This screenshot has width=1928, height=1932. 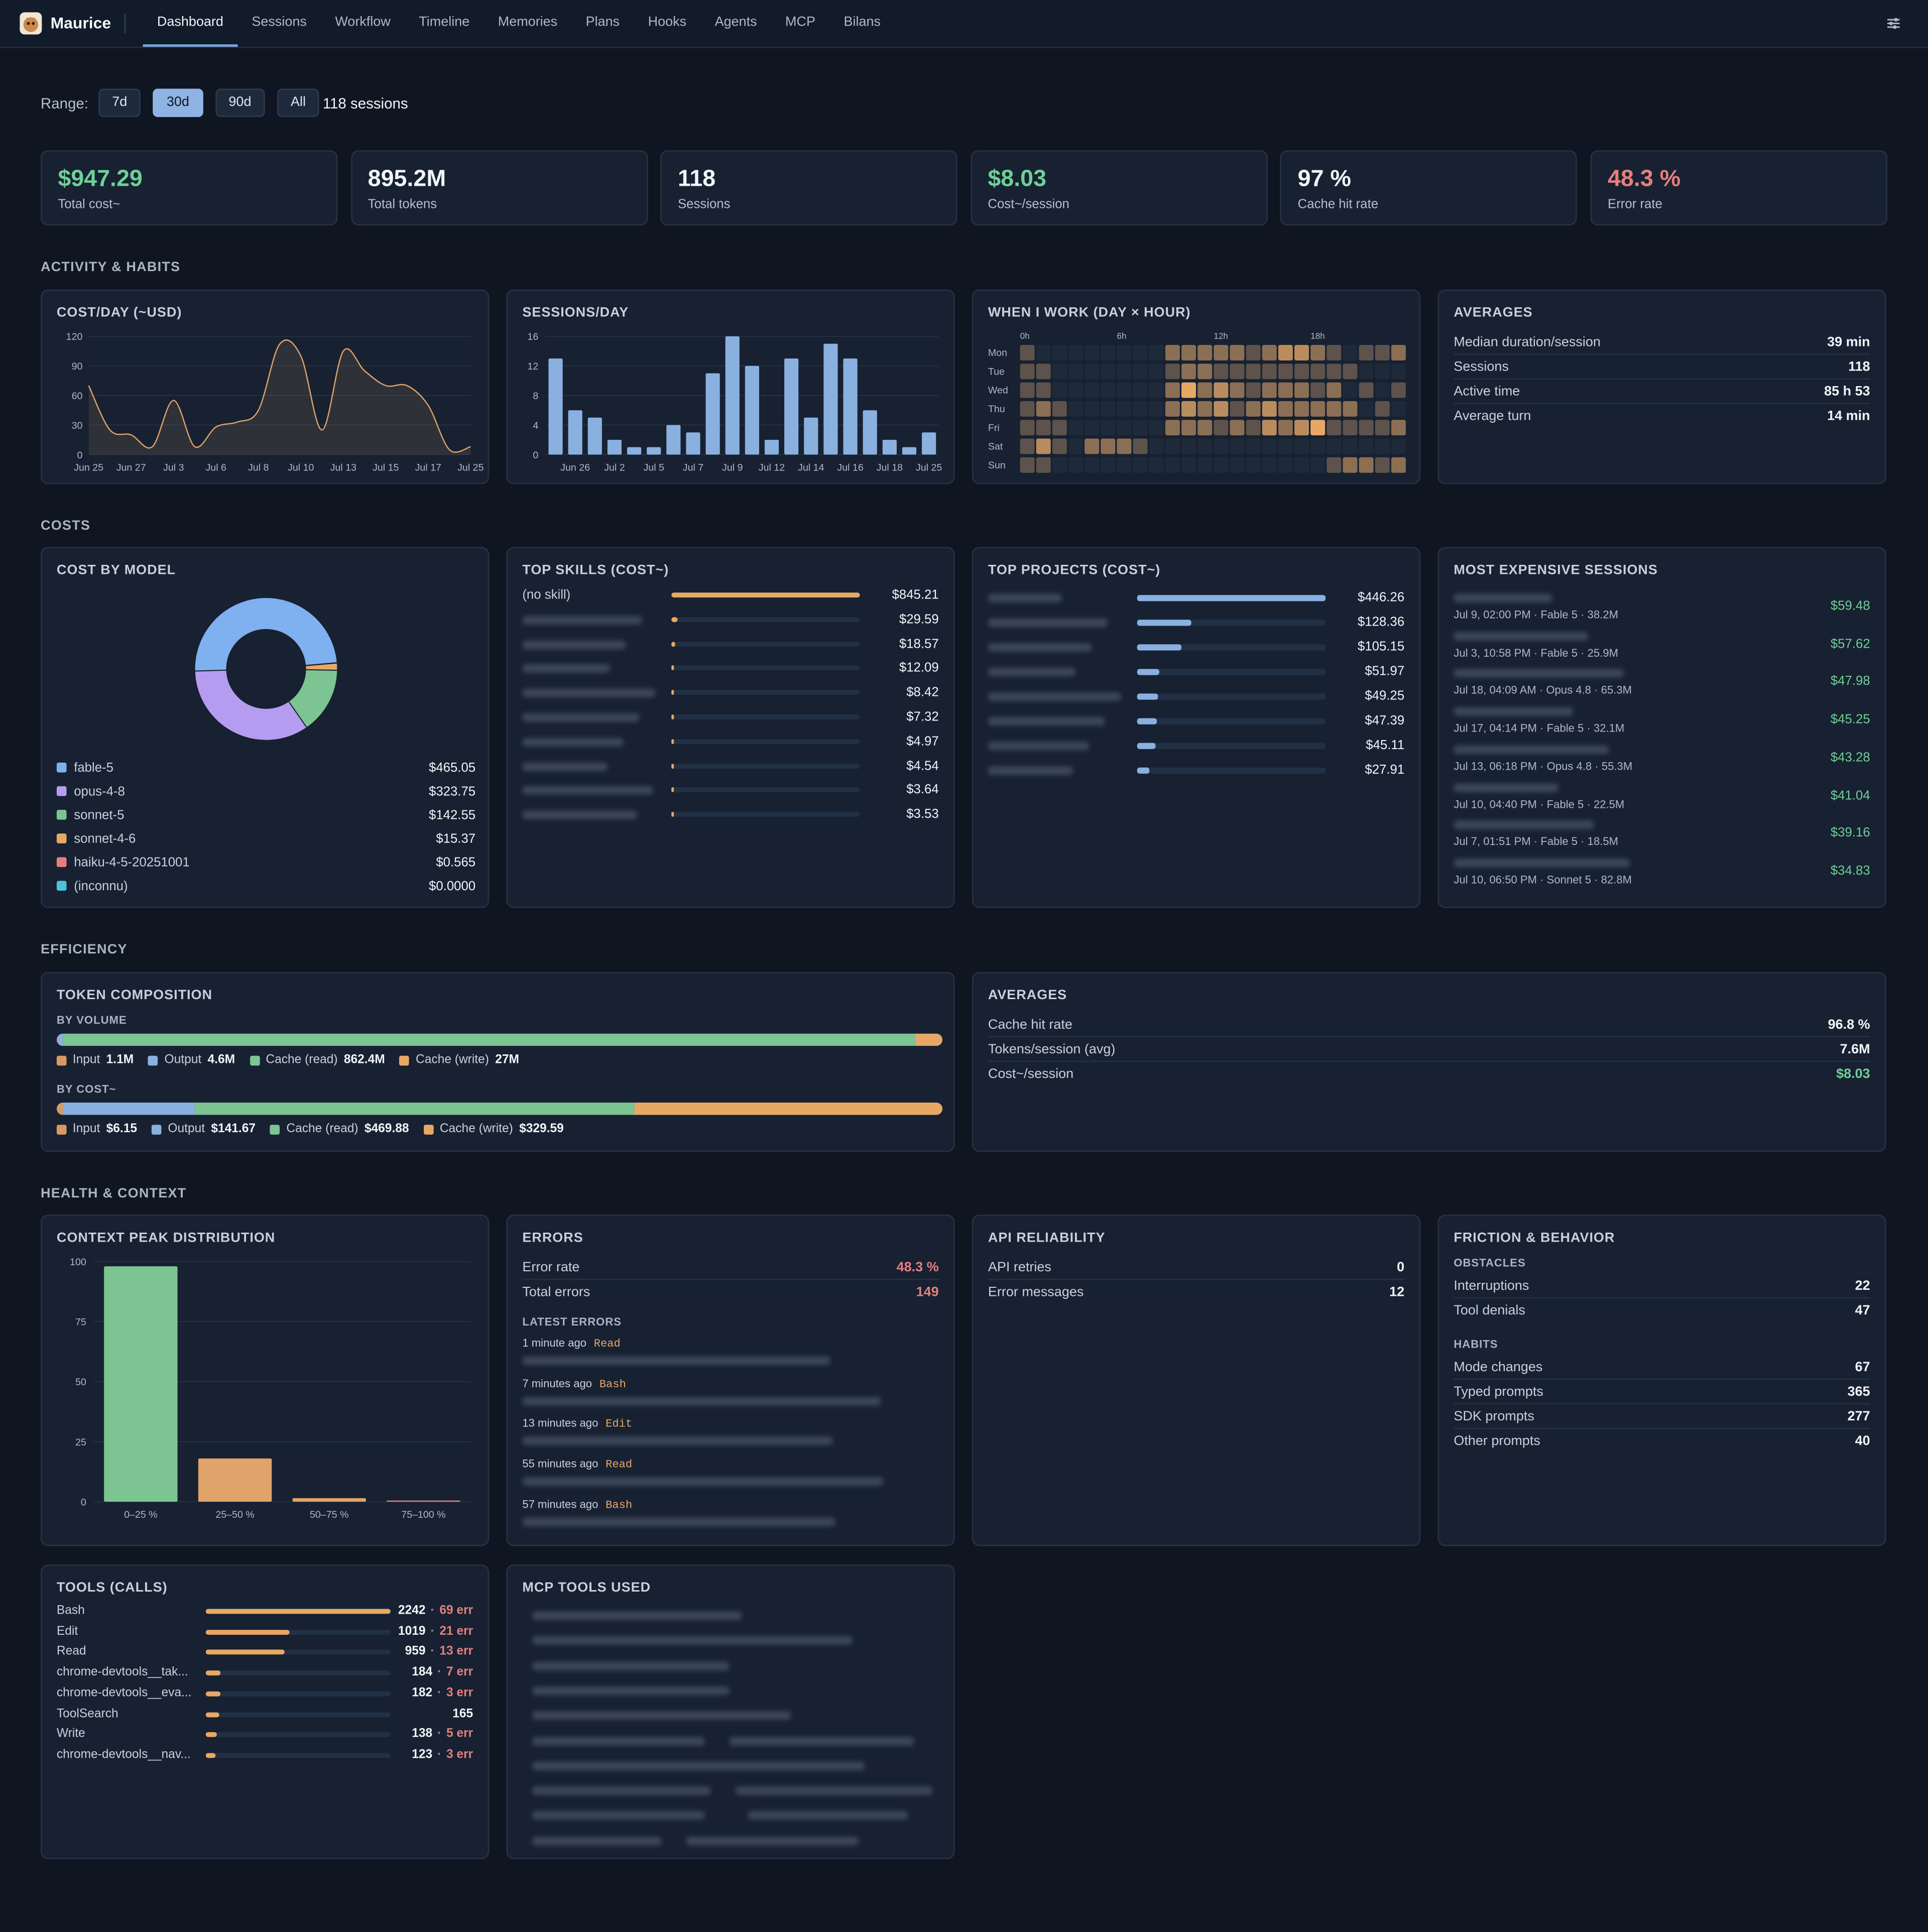 What do you see at coordinates (131, 863) in the screenshot?
I see `legend-label: haiku-4-5-20251001` at bounding box center [131, 863].